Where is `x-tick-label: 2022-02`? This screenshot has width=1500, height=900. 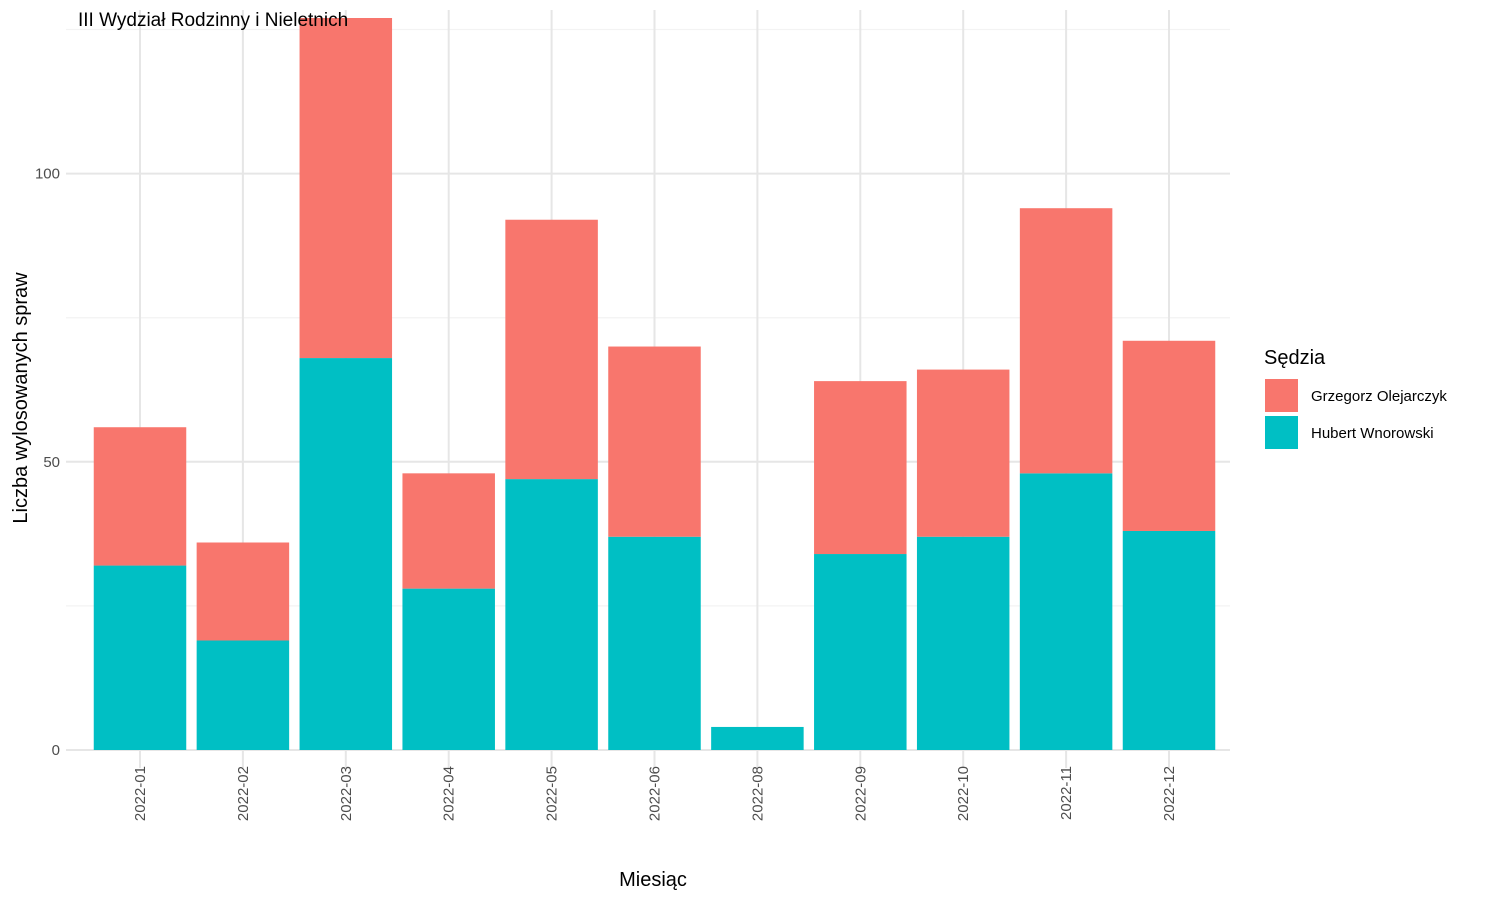
x-tick-label: 2022-02 is located at coordinates (243, 793).